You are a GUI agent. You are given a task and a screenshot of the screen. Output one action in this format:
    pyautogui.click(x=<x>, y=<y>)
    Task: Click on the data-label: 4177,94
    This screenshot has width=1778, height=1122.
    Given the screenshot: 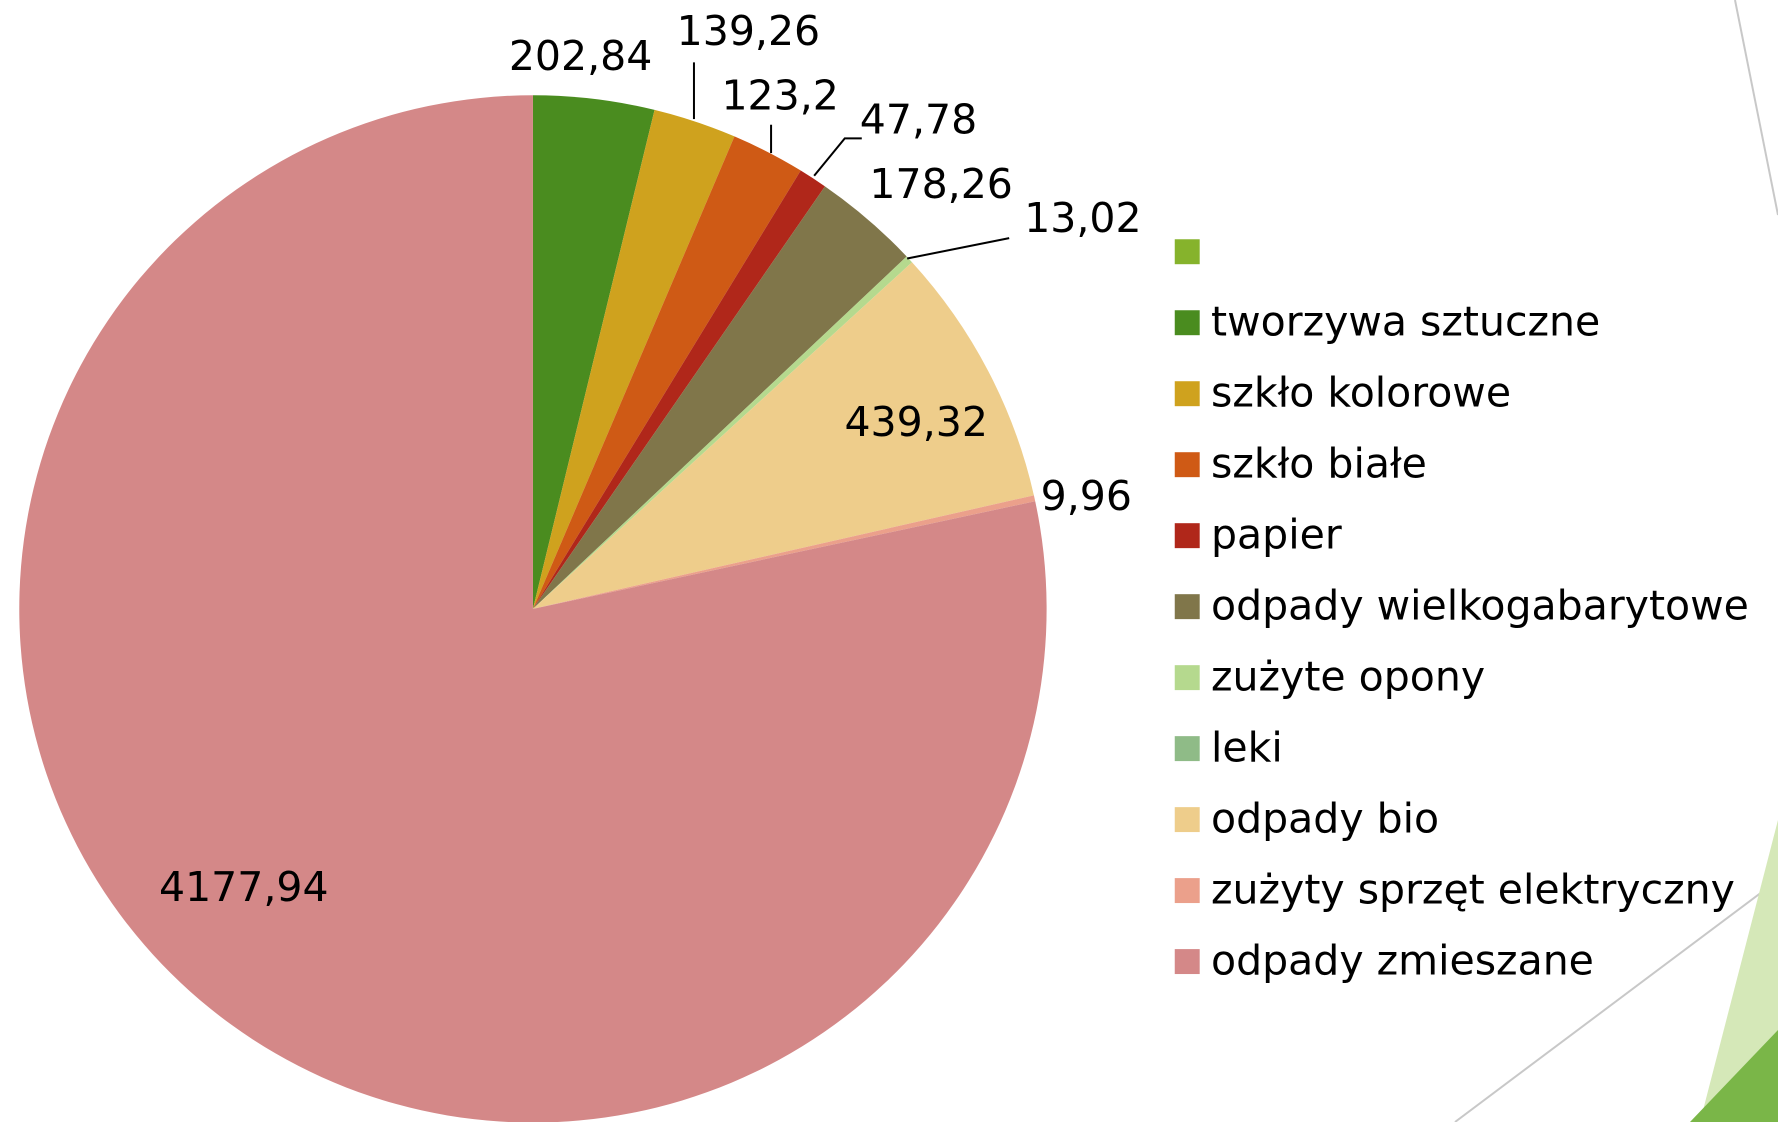 What is the action you would take?
    pyautogui.click(x=244, y=887)
    